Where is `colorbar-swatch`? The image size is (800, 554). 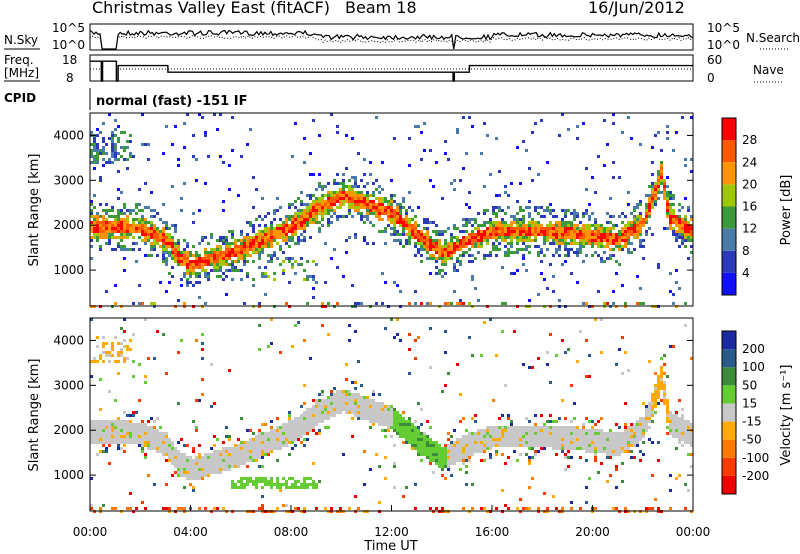
colorbar-swatch is located at coordinates (729, 239).